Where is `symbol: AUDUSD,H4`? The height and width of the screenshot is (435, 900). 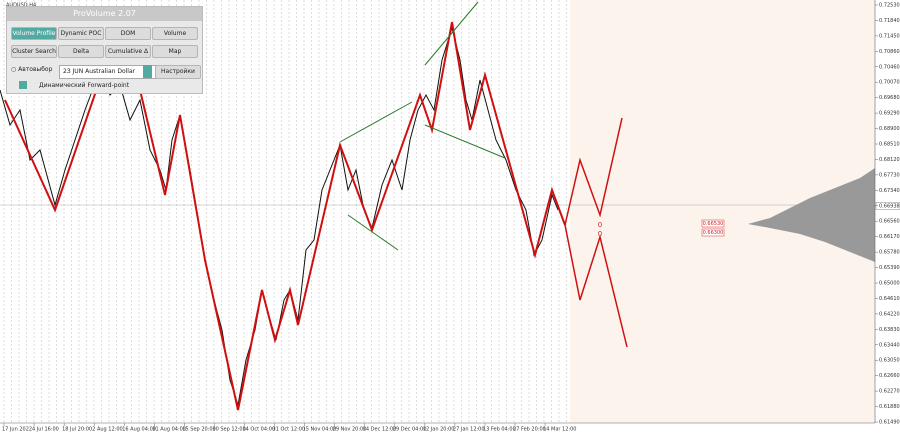 symbol: AUDUSD,H4 is located at coordinates (21, 6).